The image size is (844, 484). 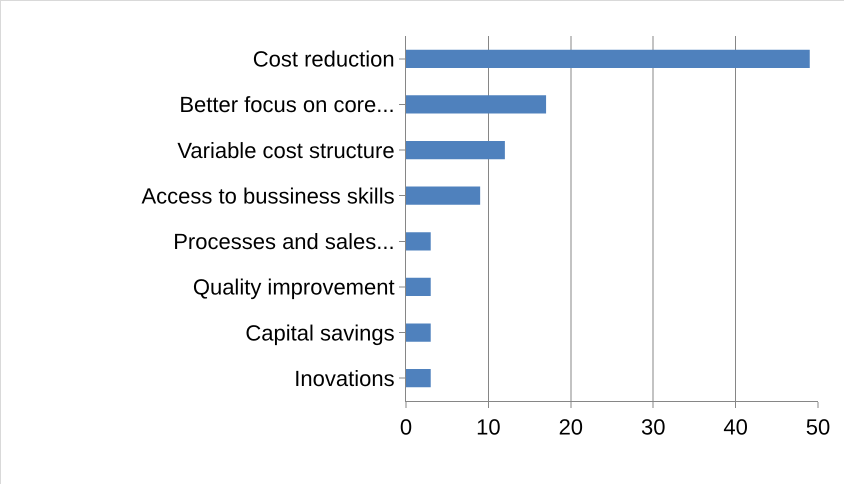 What do you see at coordinates (818, 427) in the screenshot?
I see `x-tick-label: 50` at bounding box center [818, 427].